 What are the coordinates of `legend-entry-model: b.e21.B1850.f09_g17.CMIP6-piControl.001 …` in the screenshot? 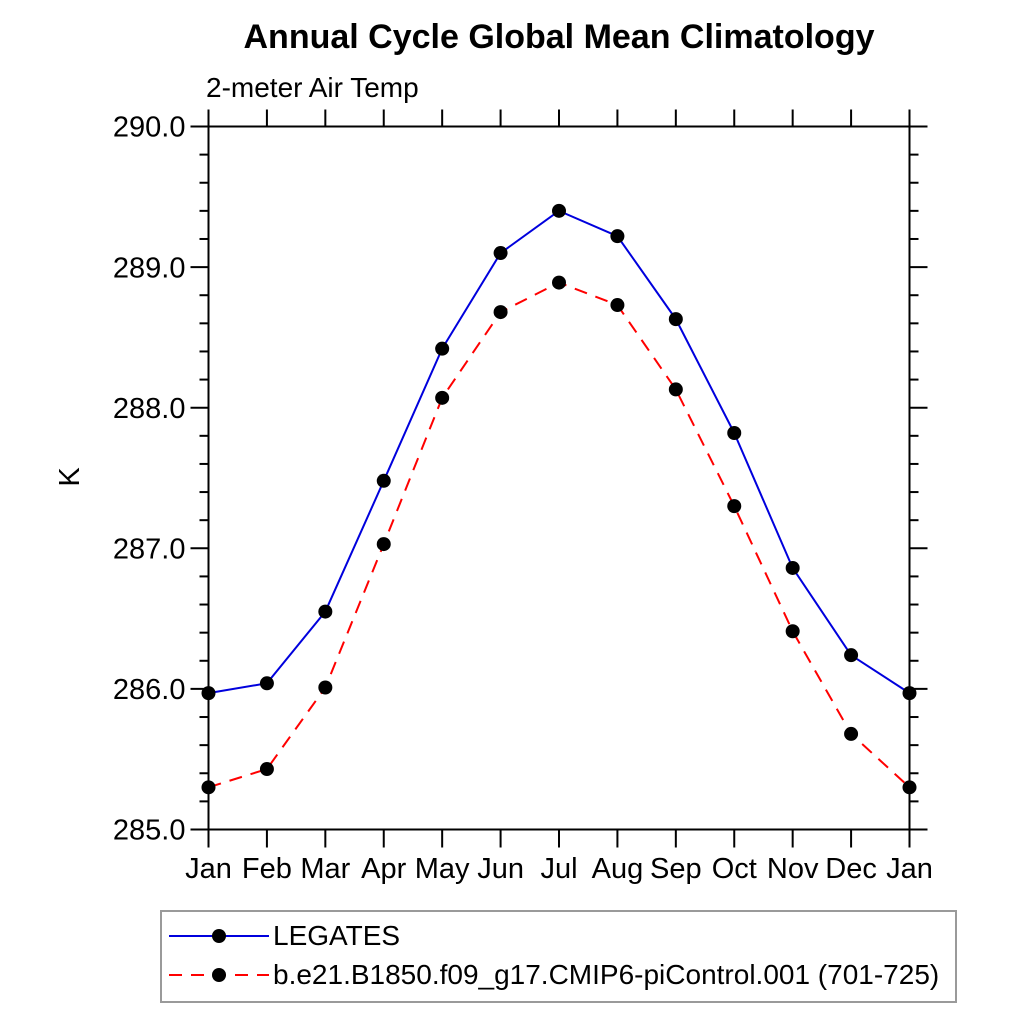 It's located at (553, 974).